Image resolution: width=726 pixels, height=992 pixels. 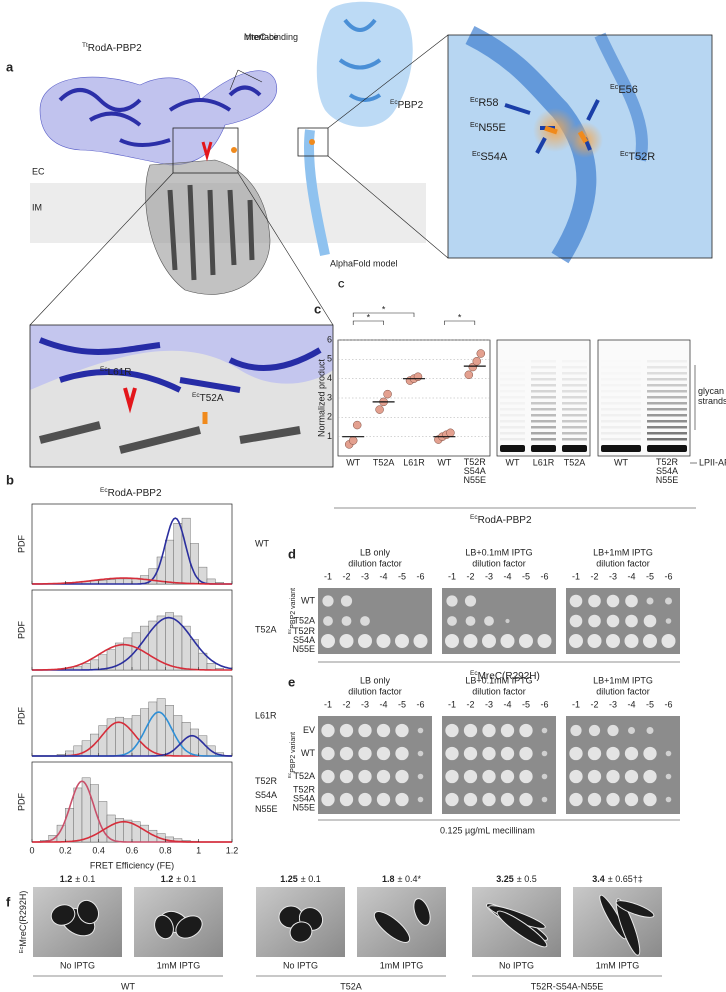 I want to click on label: MreC(R292H), so click(x=509, y=676).